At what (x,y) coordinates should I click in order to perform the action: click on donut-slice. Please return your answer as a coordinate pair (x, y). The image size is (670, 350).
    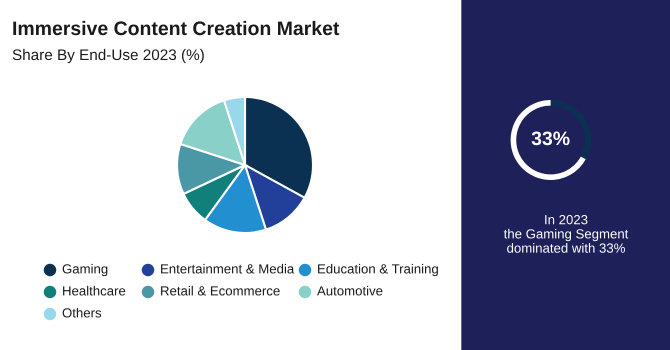
    Looking at the image, I should click on (548, 140).